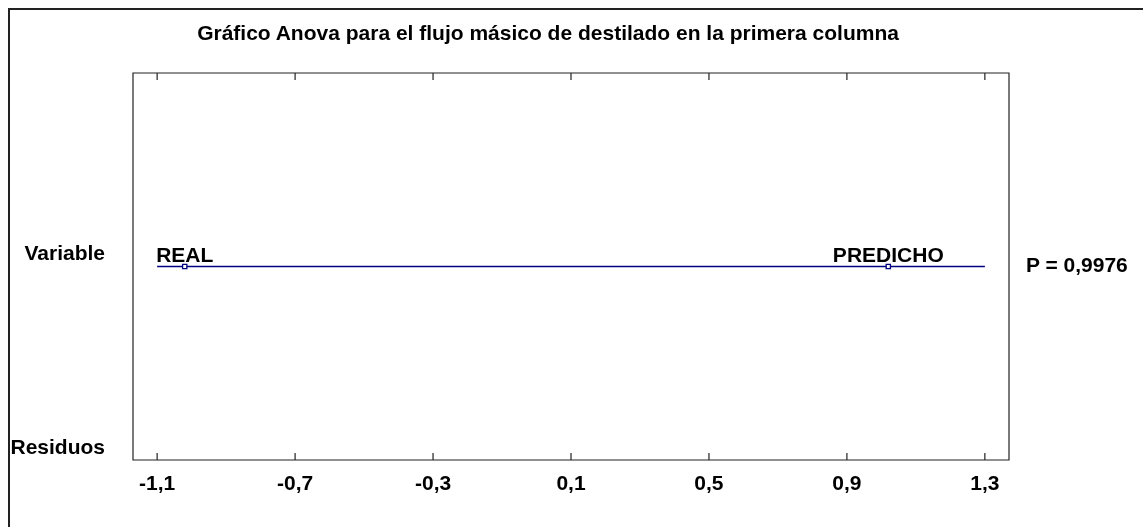 The height and width of the screenshot is (527, 1143). What do you see at coordinates (57, 446) in the screenshot?
I see `y-tick-label: Residuos` at bounding box center [57, 446].